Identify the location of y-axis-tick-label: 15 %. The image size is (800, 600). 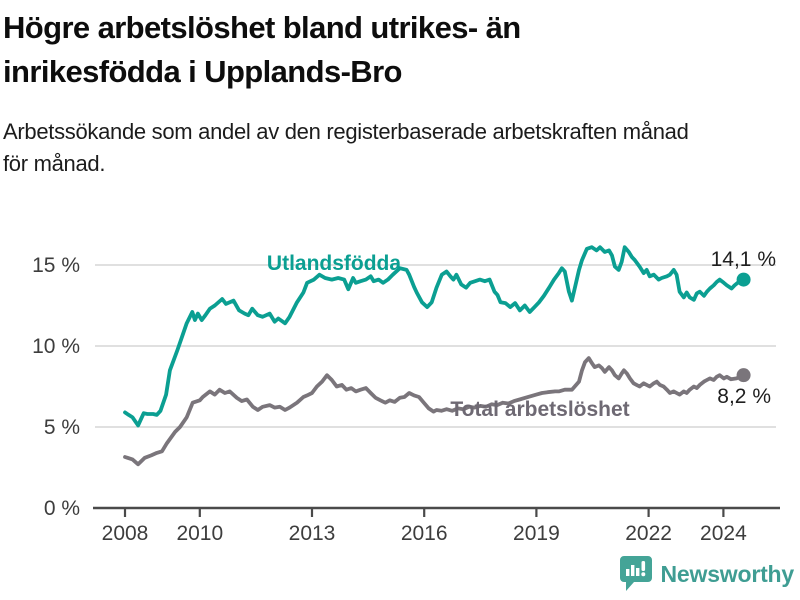
(56, 265).